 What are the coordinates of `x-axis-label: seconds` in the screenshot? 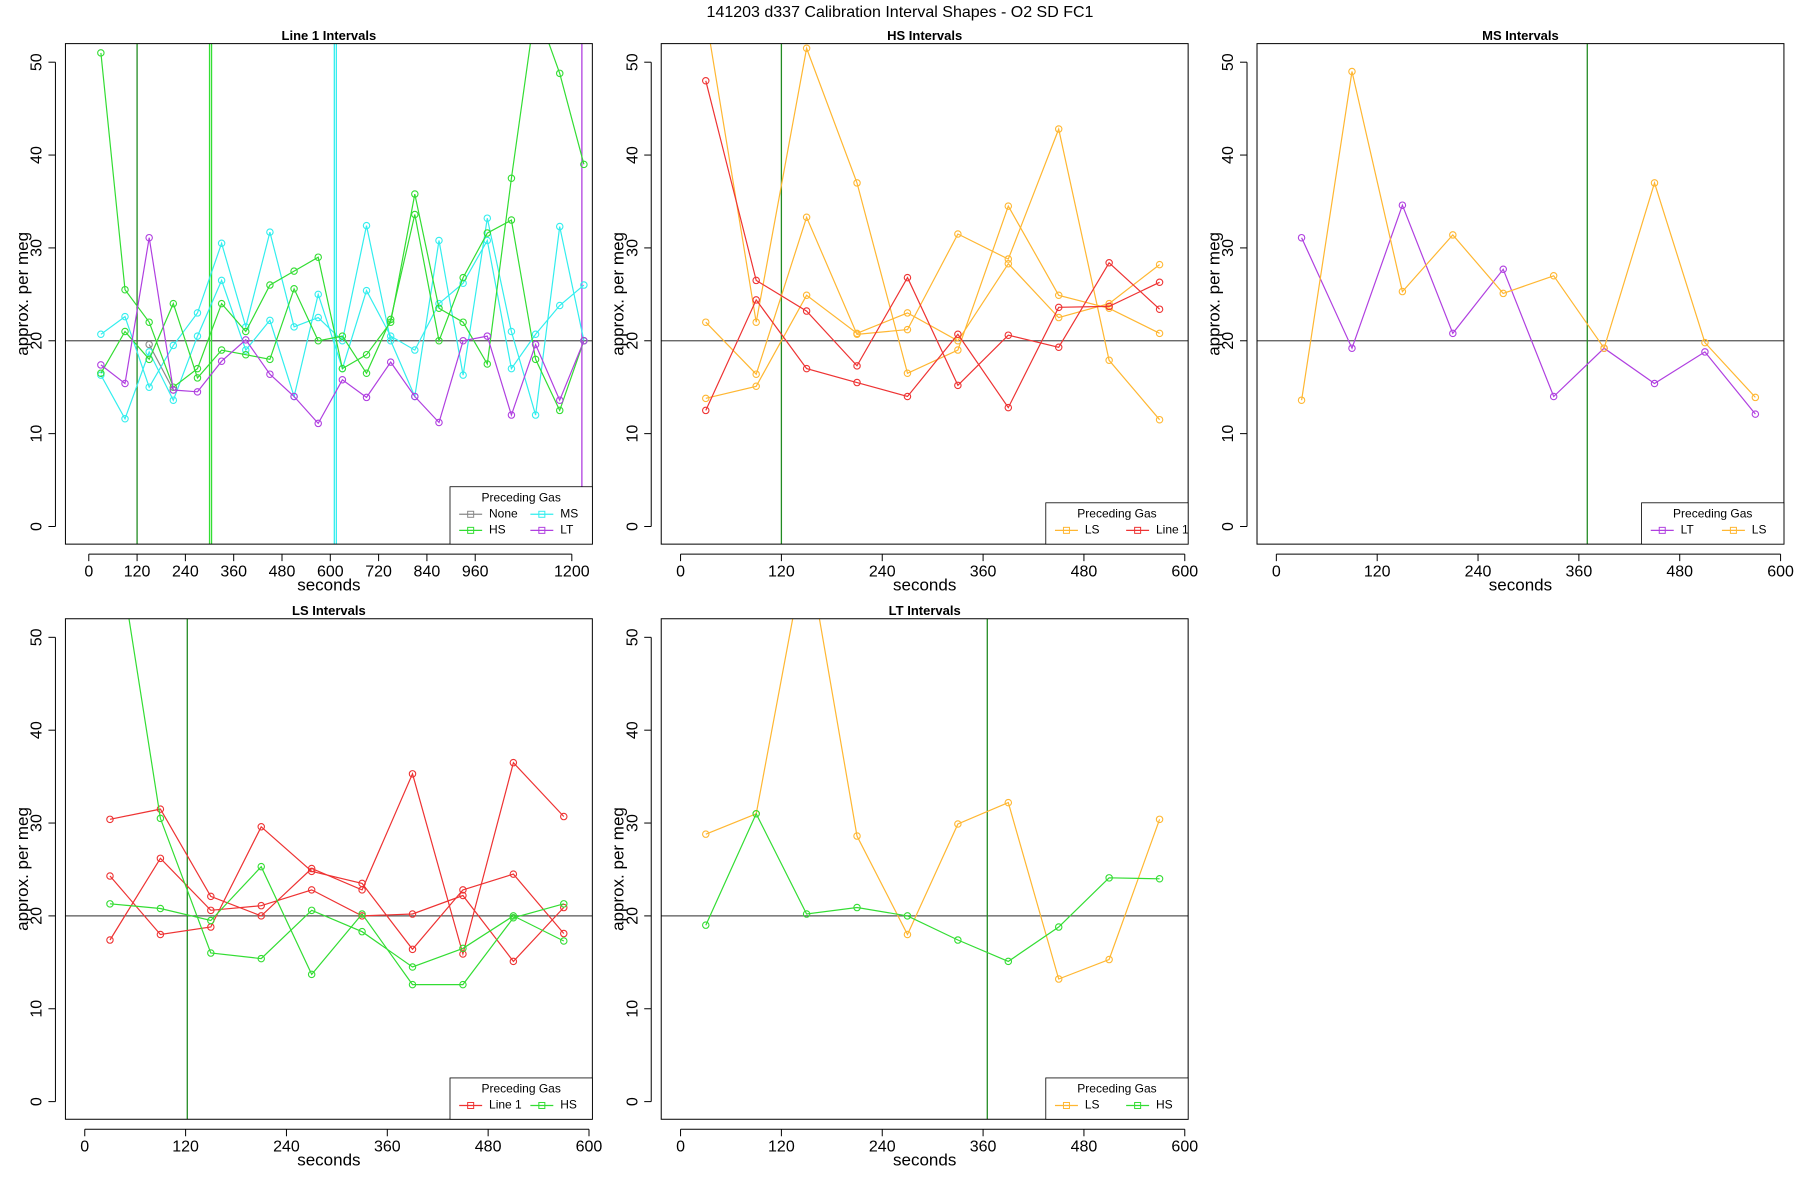 It's located at (1520, 585).